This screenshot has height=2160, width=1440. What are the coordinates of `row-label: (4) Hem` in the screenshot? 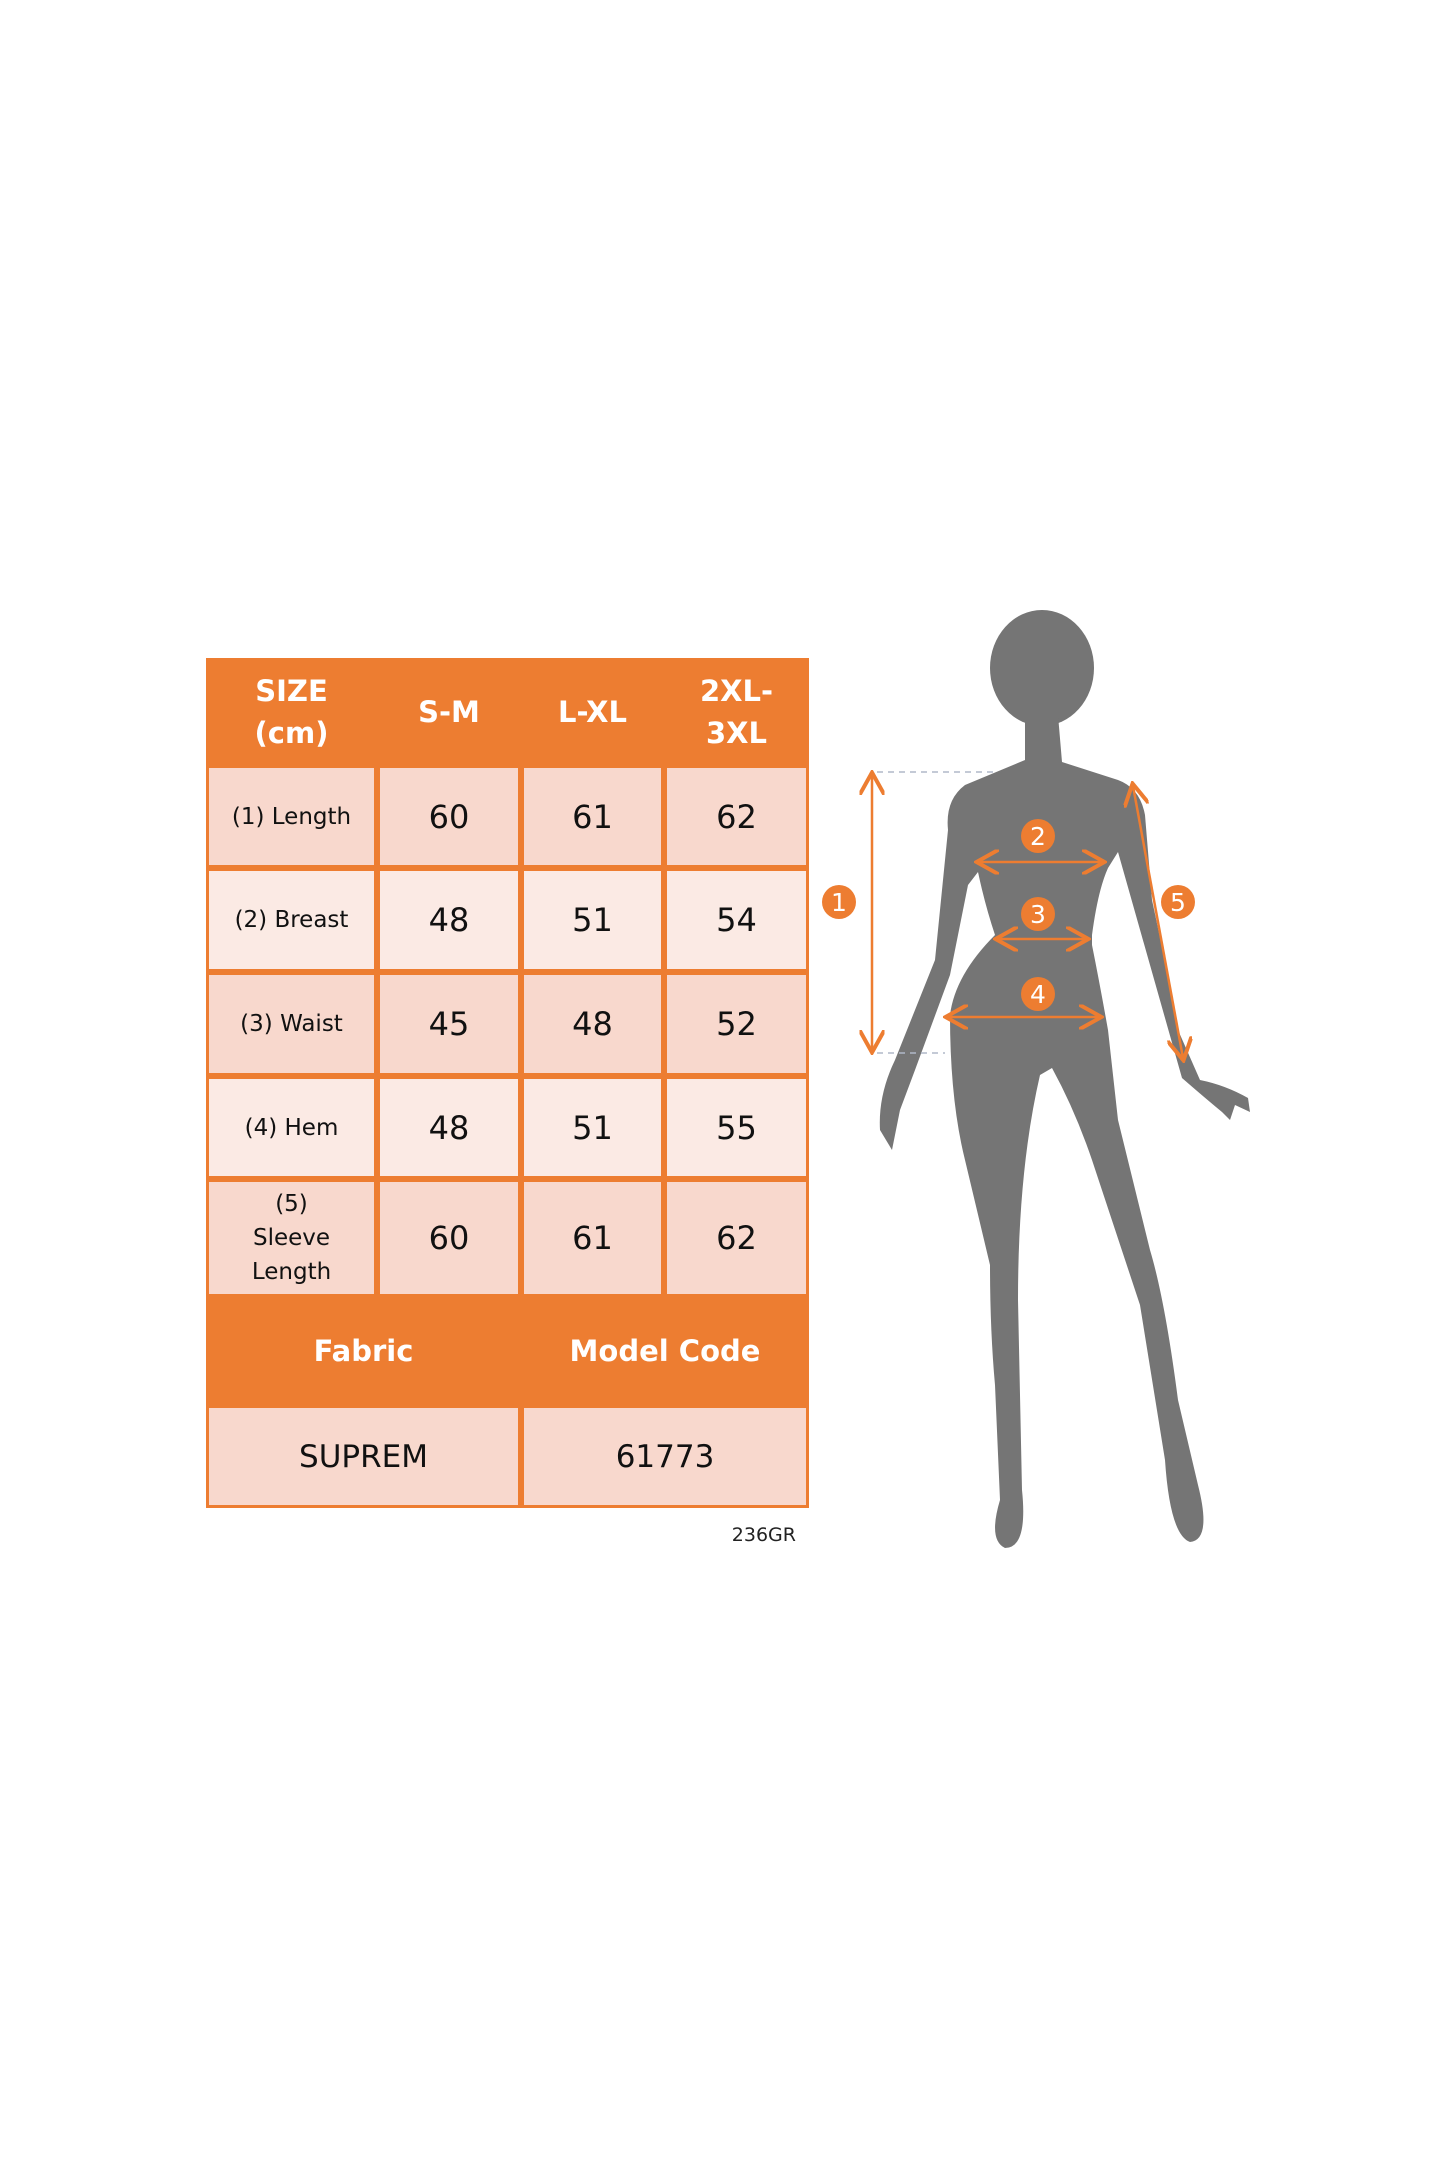 It's located at (291, 1127).